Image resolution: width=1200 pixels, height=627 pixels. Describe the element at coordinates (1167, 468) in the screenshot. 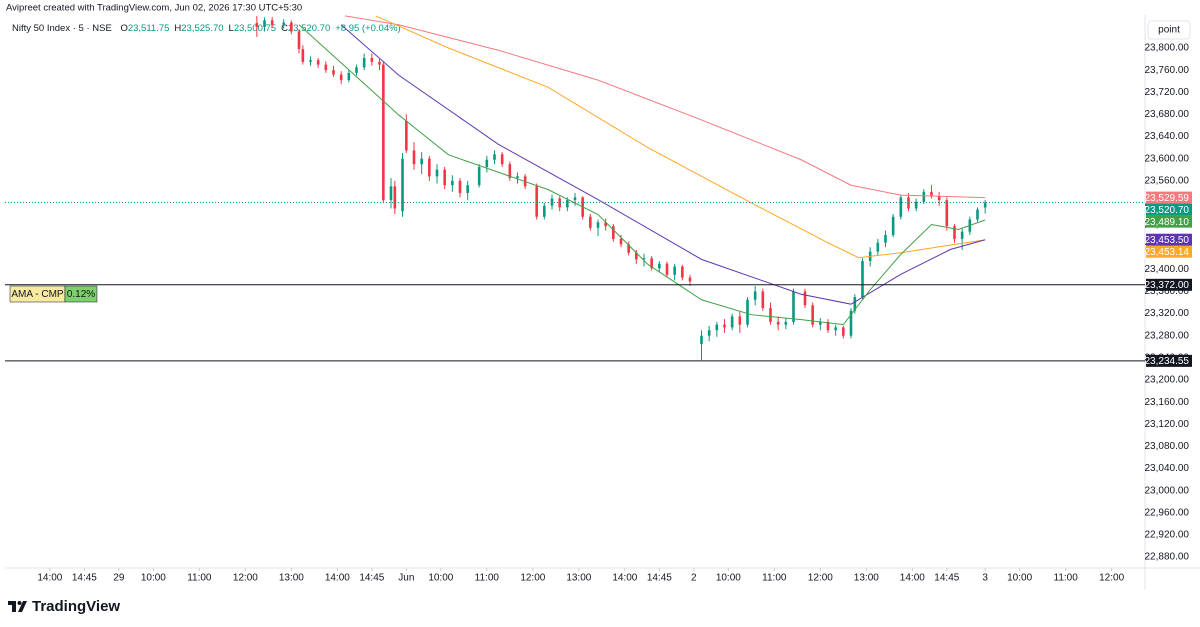

I see `y-tick-label: 23,040.00` at that location.